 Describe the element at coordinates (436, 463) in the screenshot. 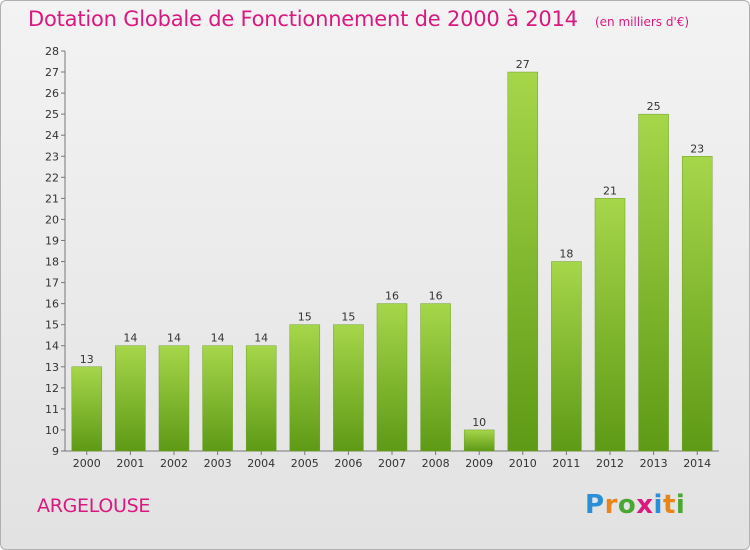

I see `x-tick-label: 2008` at that location.